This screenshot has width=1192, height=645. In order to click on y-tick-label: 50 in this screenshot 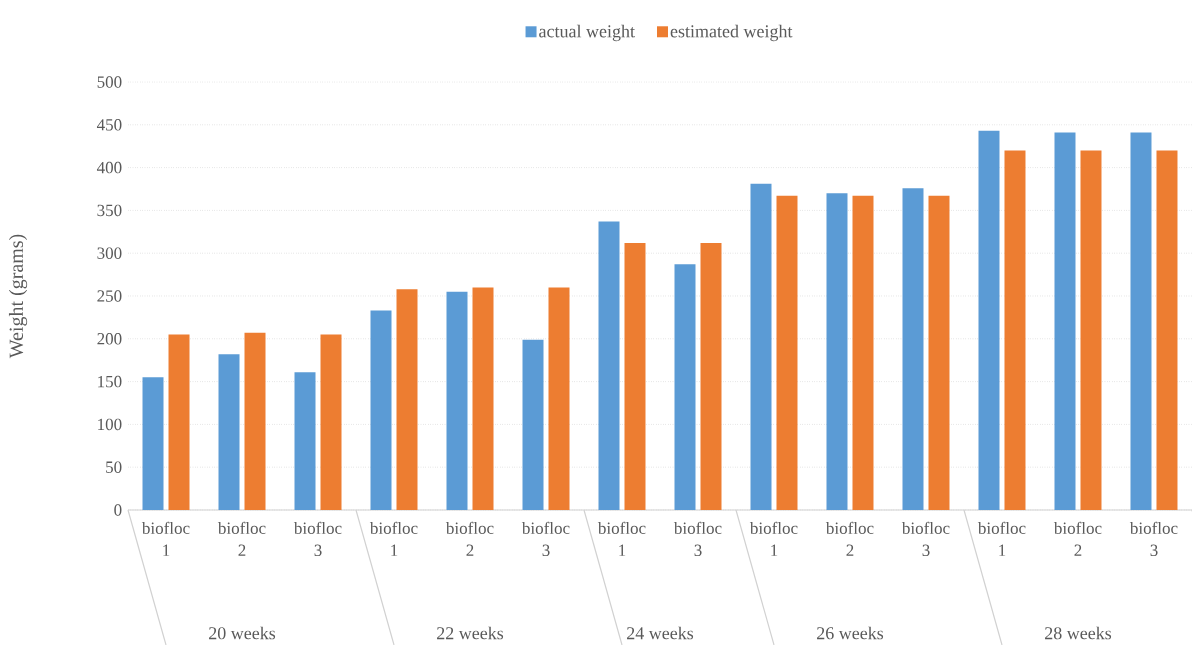, I will do `click(114, 467)`.